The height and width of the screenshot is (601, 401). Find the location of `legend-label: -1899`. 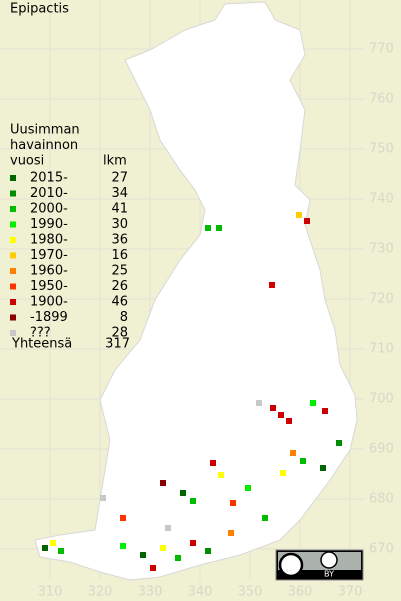

legend-label: -1899 is located at coordinates (49, 317).